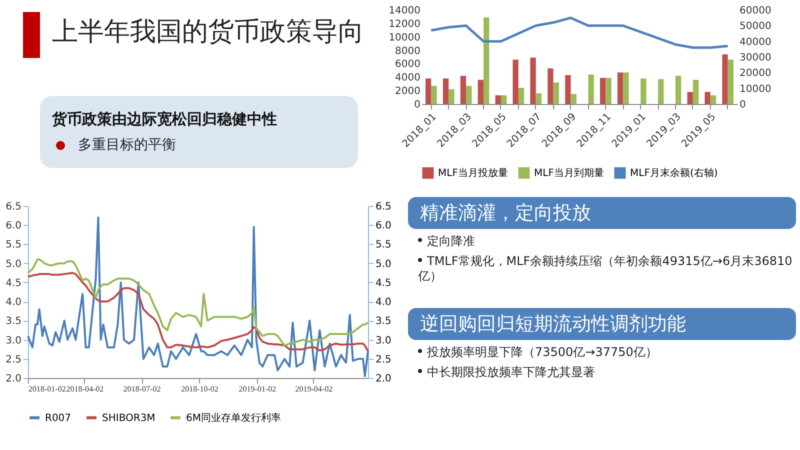  Describe the element at coordinates (602, 213) in the screenshot. I see `text: 精准滴灌，定向投放` at that location.